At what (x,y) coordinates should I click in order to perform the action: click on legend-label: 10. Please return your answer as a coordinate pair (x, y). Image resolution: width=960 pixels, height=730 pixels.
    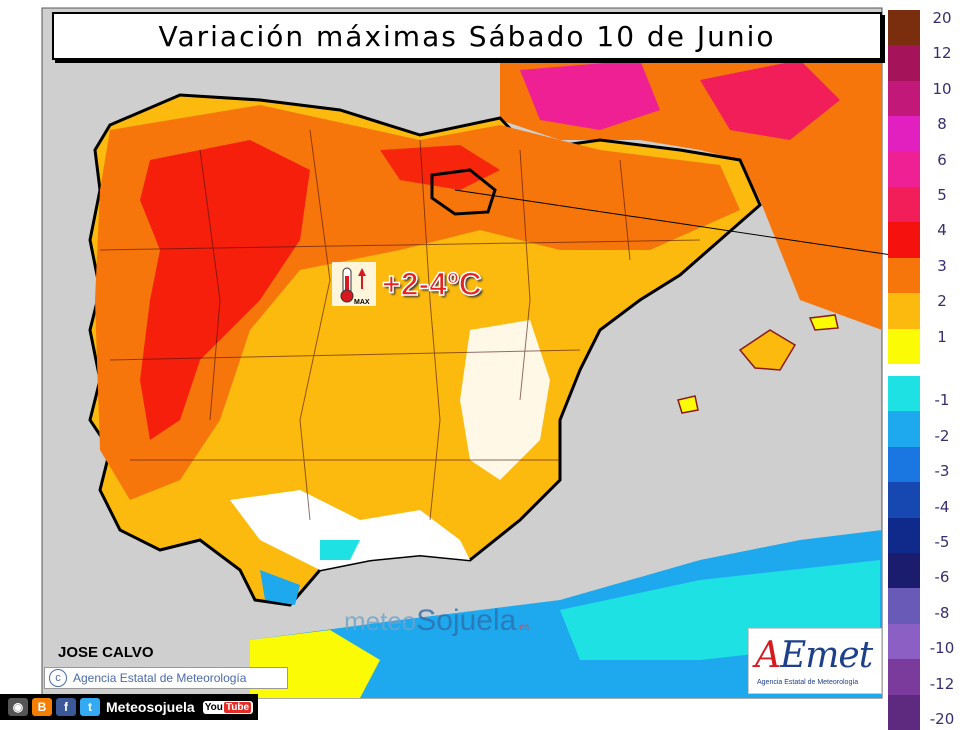
    Looking at the image, I should click on (942, 88).